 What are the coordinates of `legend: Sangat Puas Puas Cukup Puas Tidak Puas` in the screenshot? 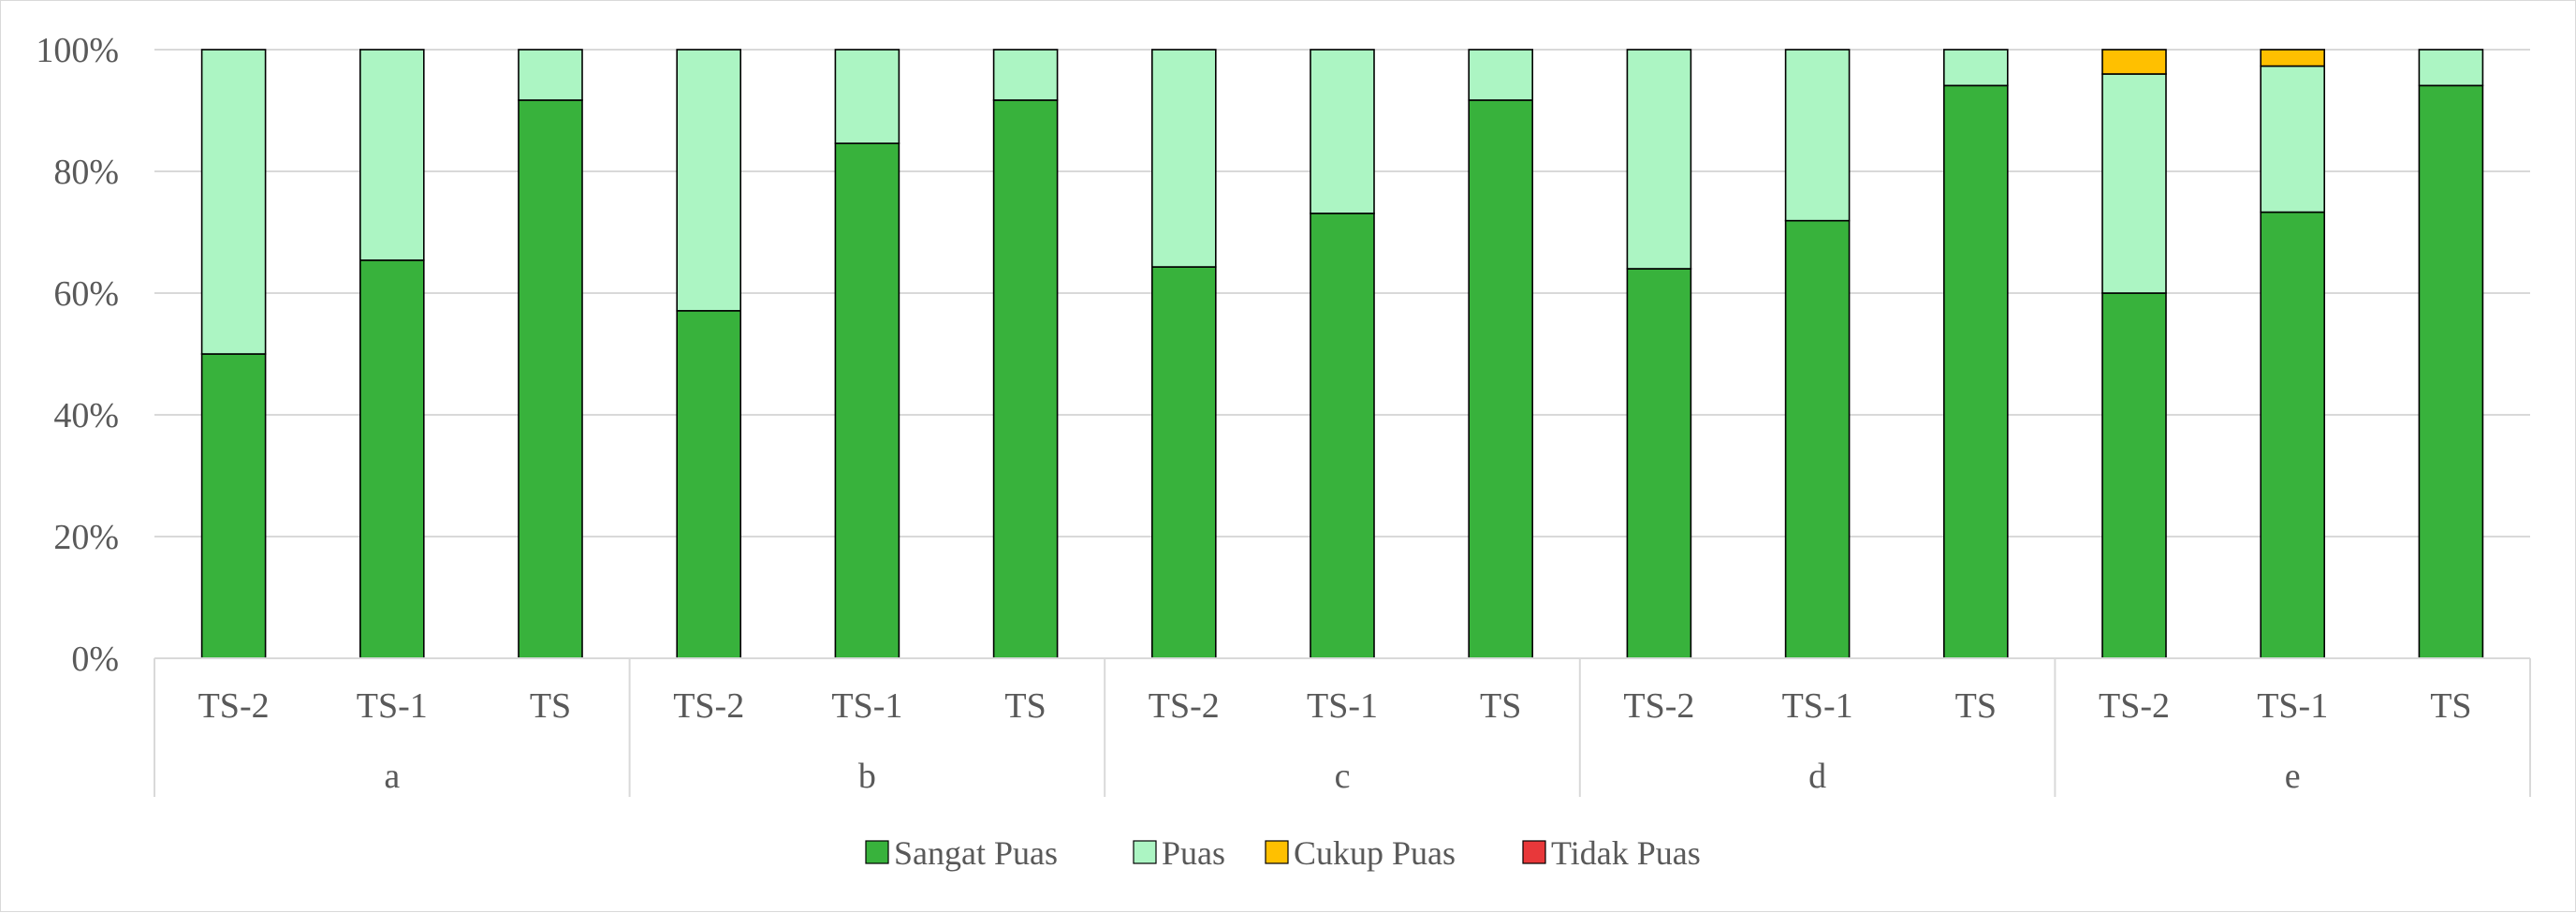 It's located at (1283, 853).